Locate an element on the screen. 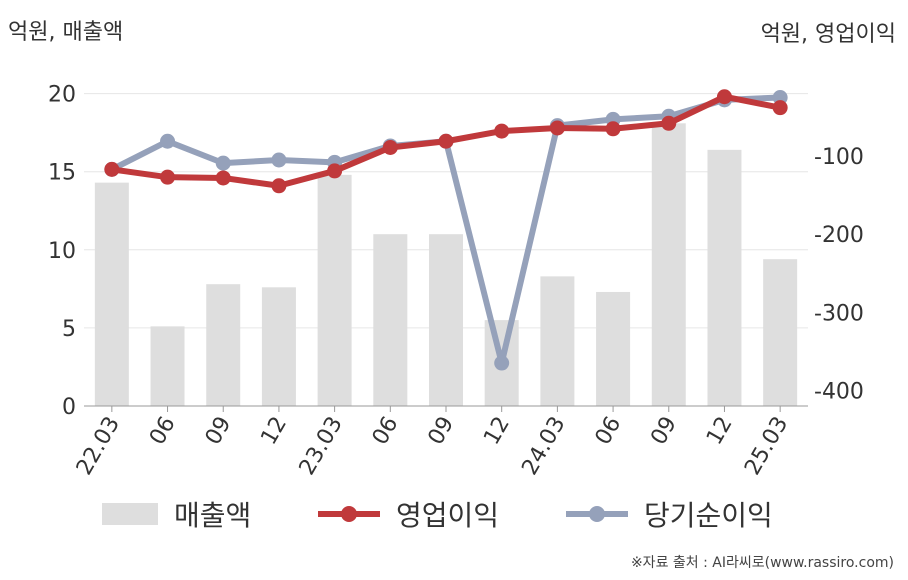 This screenshot has height=580, width=908. legend: 매출액 영업이익 당기순이익 is located at coordinates (454, 514).